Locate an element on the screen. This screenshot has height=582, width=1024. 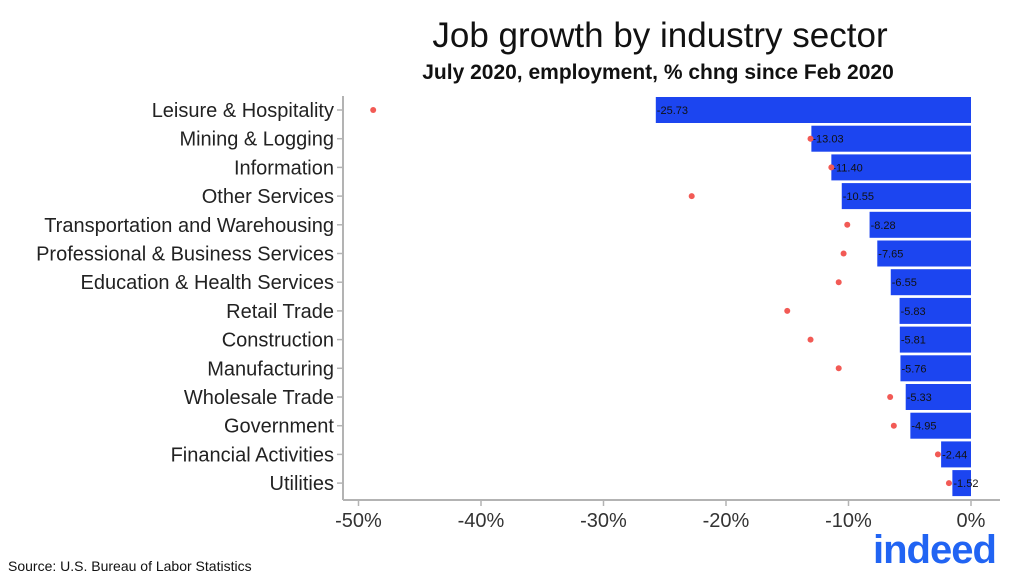
category-label: Retail Trade is located at coordinates (280, 312).